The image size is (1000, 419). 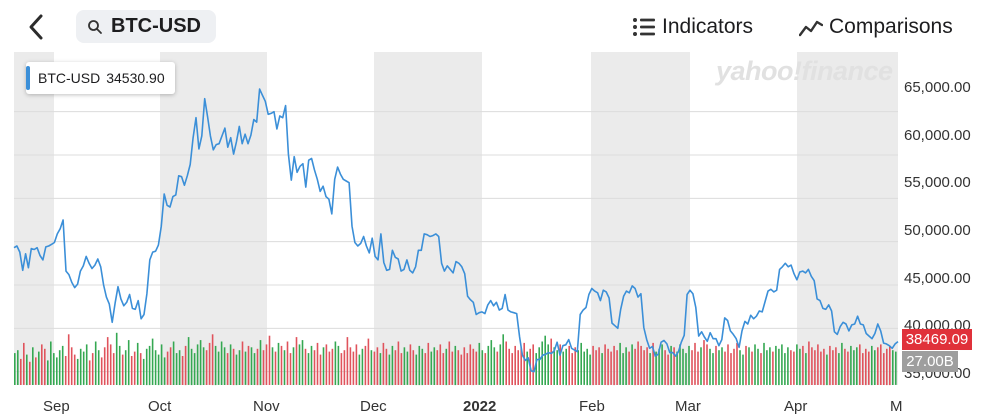 What do you see at coordinates (56, 406) in the screenshot?
I see `x-tick-label: Sep` at bounding box center [56, 406].